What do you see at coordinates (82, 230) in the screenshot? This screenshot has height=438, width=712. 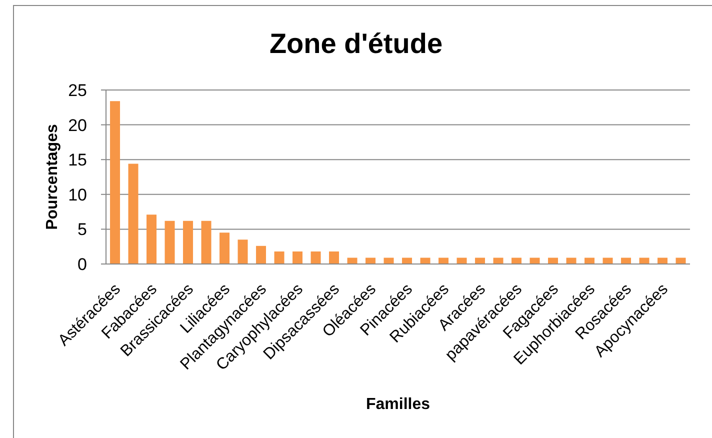 I see `y-tick-label: 5` at bounding box center [82, 230].